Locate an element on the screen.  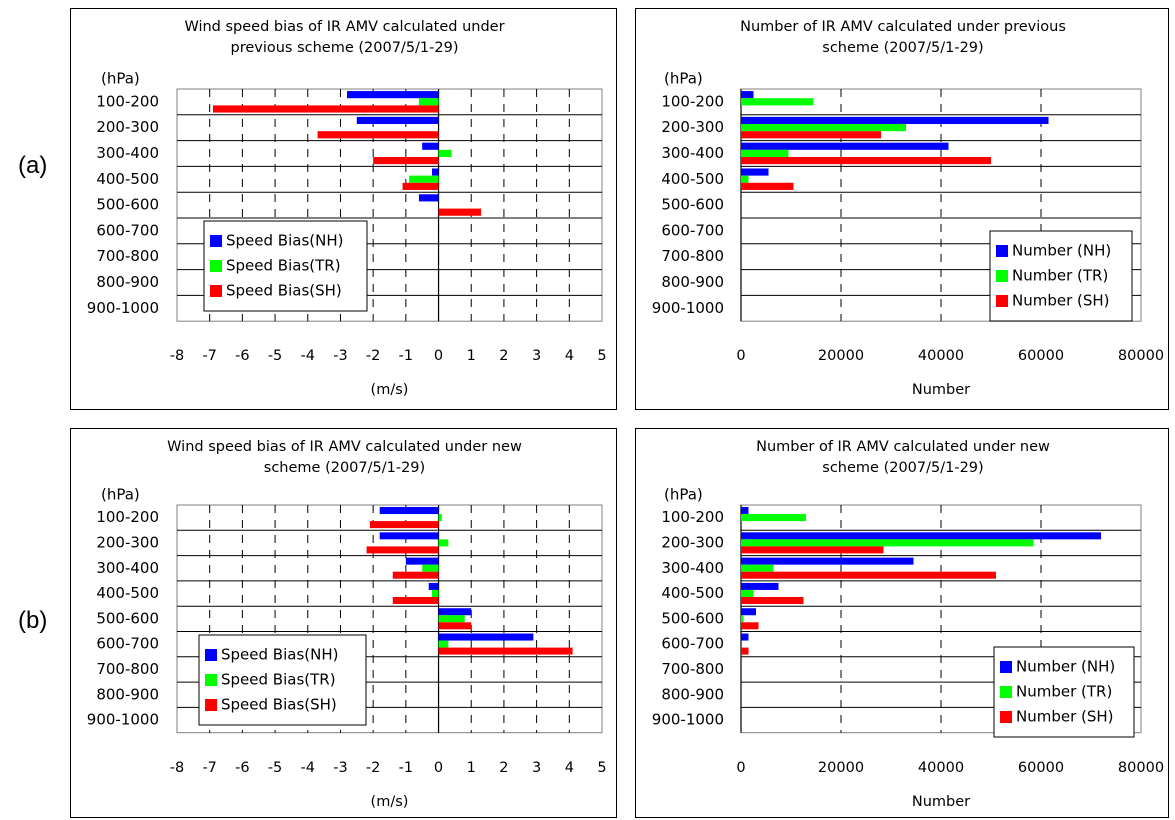
unit-label: (hPa) is located at coordinates (120, 495).